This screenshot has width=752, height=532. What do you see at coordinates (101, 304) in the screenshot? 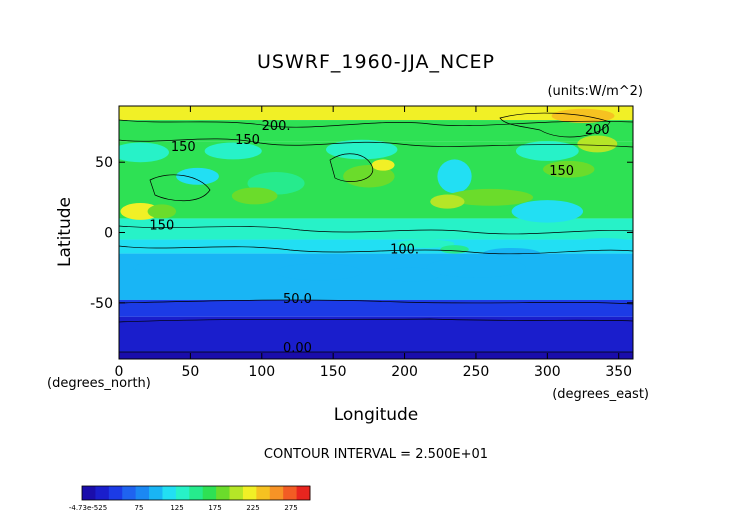
I see `y-tick-label: -50` at bounding box center [101, 304].